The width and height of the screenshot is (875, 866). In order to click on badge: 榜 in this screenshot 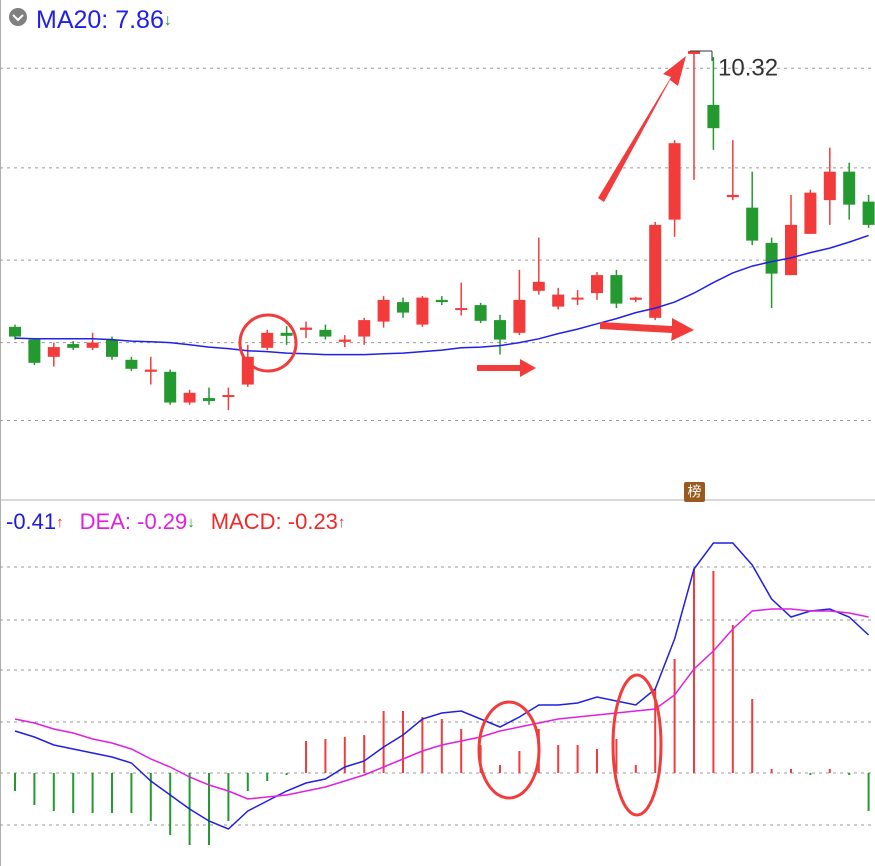, I will do `click(695, 492)`.